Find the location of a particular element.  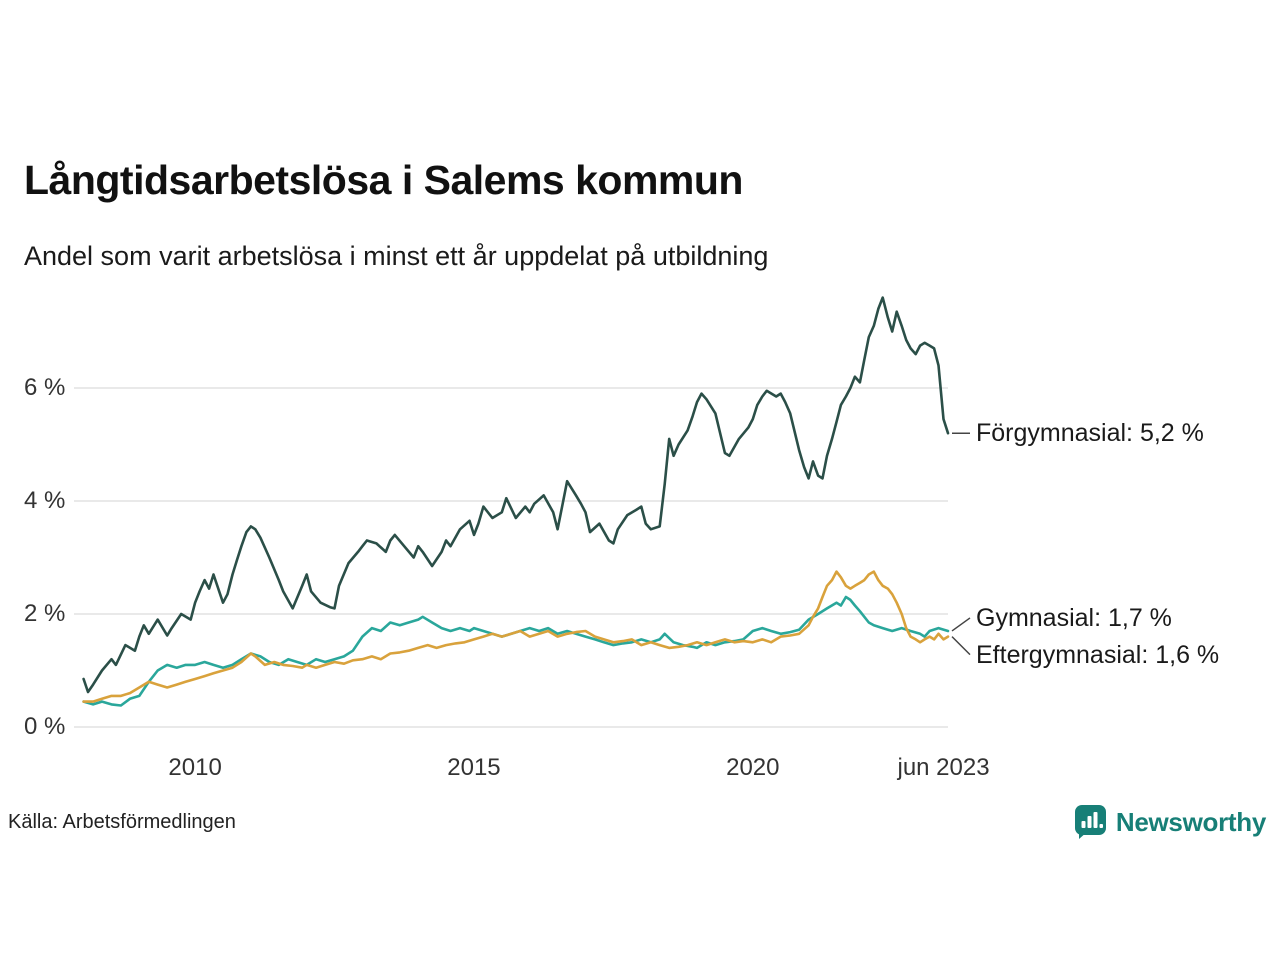

x-tick-label: 2010 is located at coordinates (195, 767).